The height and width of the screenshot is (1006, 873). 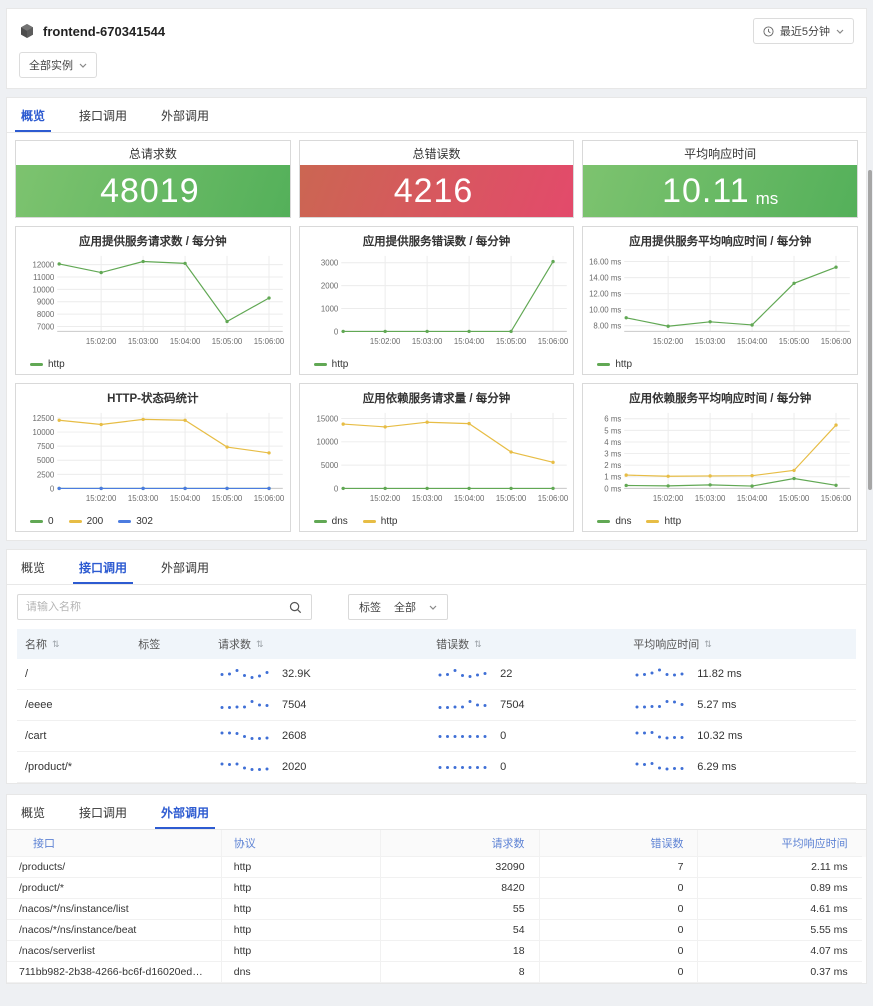 I want to click on svg-text: 15:02:00, so click(x=668, y=498).